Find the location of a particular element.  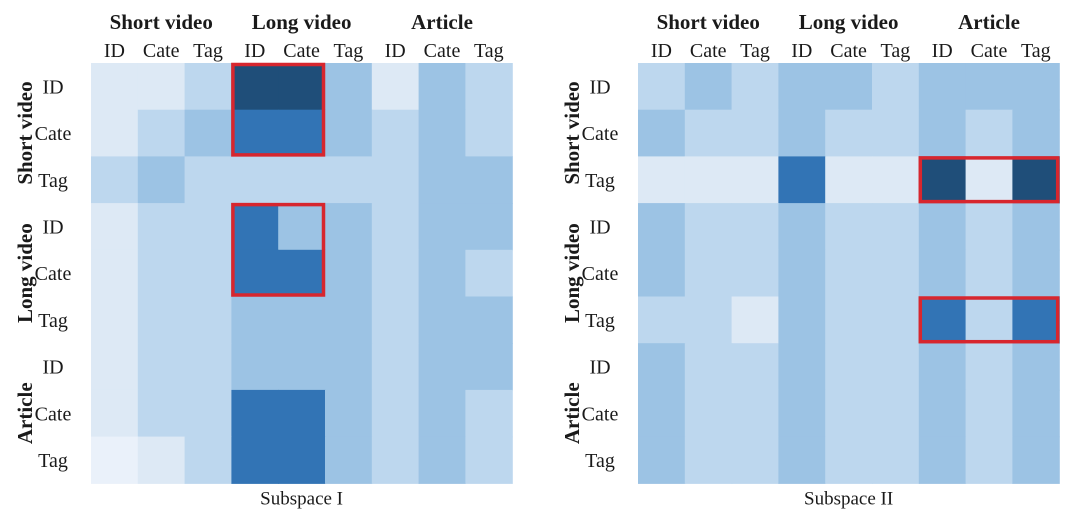

column-group-label: Long video is located at coordinates (302, 22).